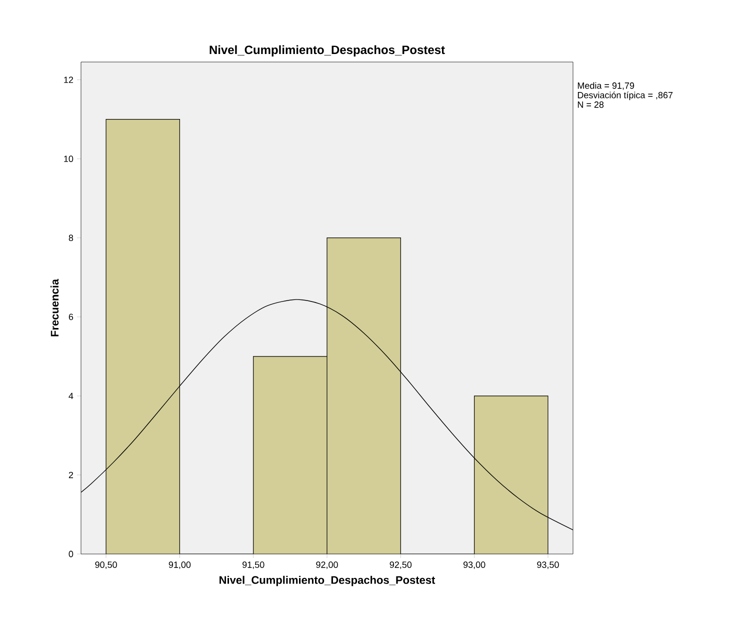  Describe the element at coordinates (401, 565) in the screenshot. I see `x-tick-label: 92,50` at that location.